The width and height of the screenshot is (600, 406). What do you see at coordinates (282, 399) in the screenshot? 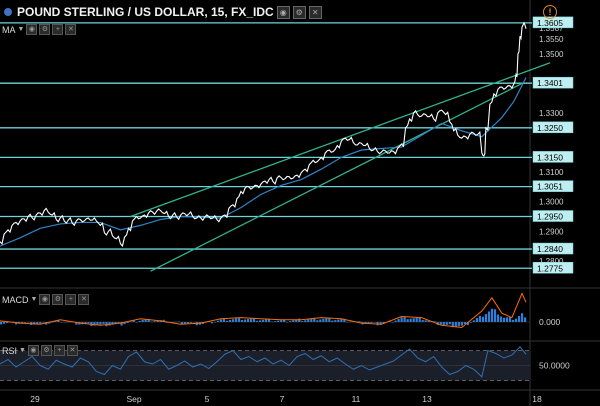
I see `x-axis-label: 7` at bounding box center [282, 399].